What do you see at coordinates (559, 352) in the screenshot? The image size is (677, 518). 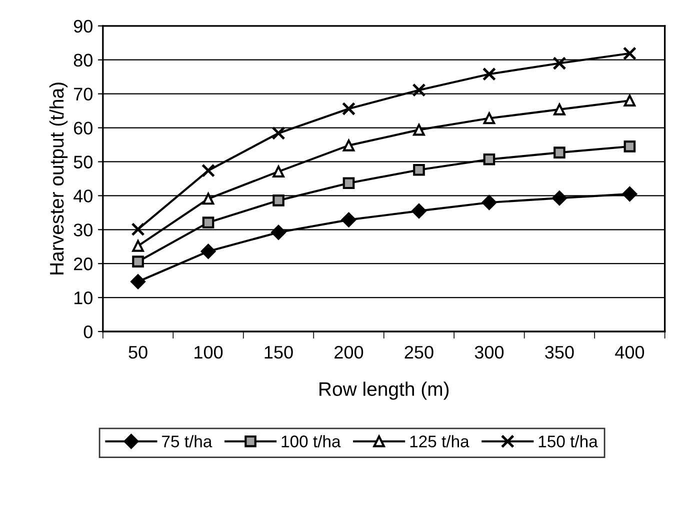 I see `x-tick-label: 350` at bounding box center [559, 352].